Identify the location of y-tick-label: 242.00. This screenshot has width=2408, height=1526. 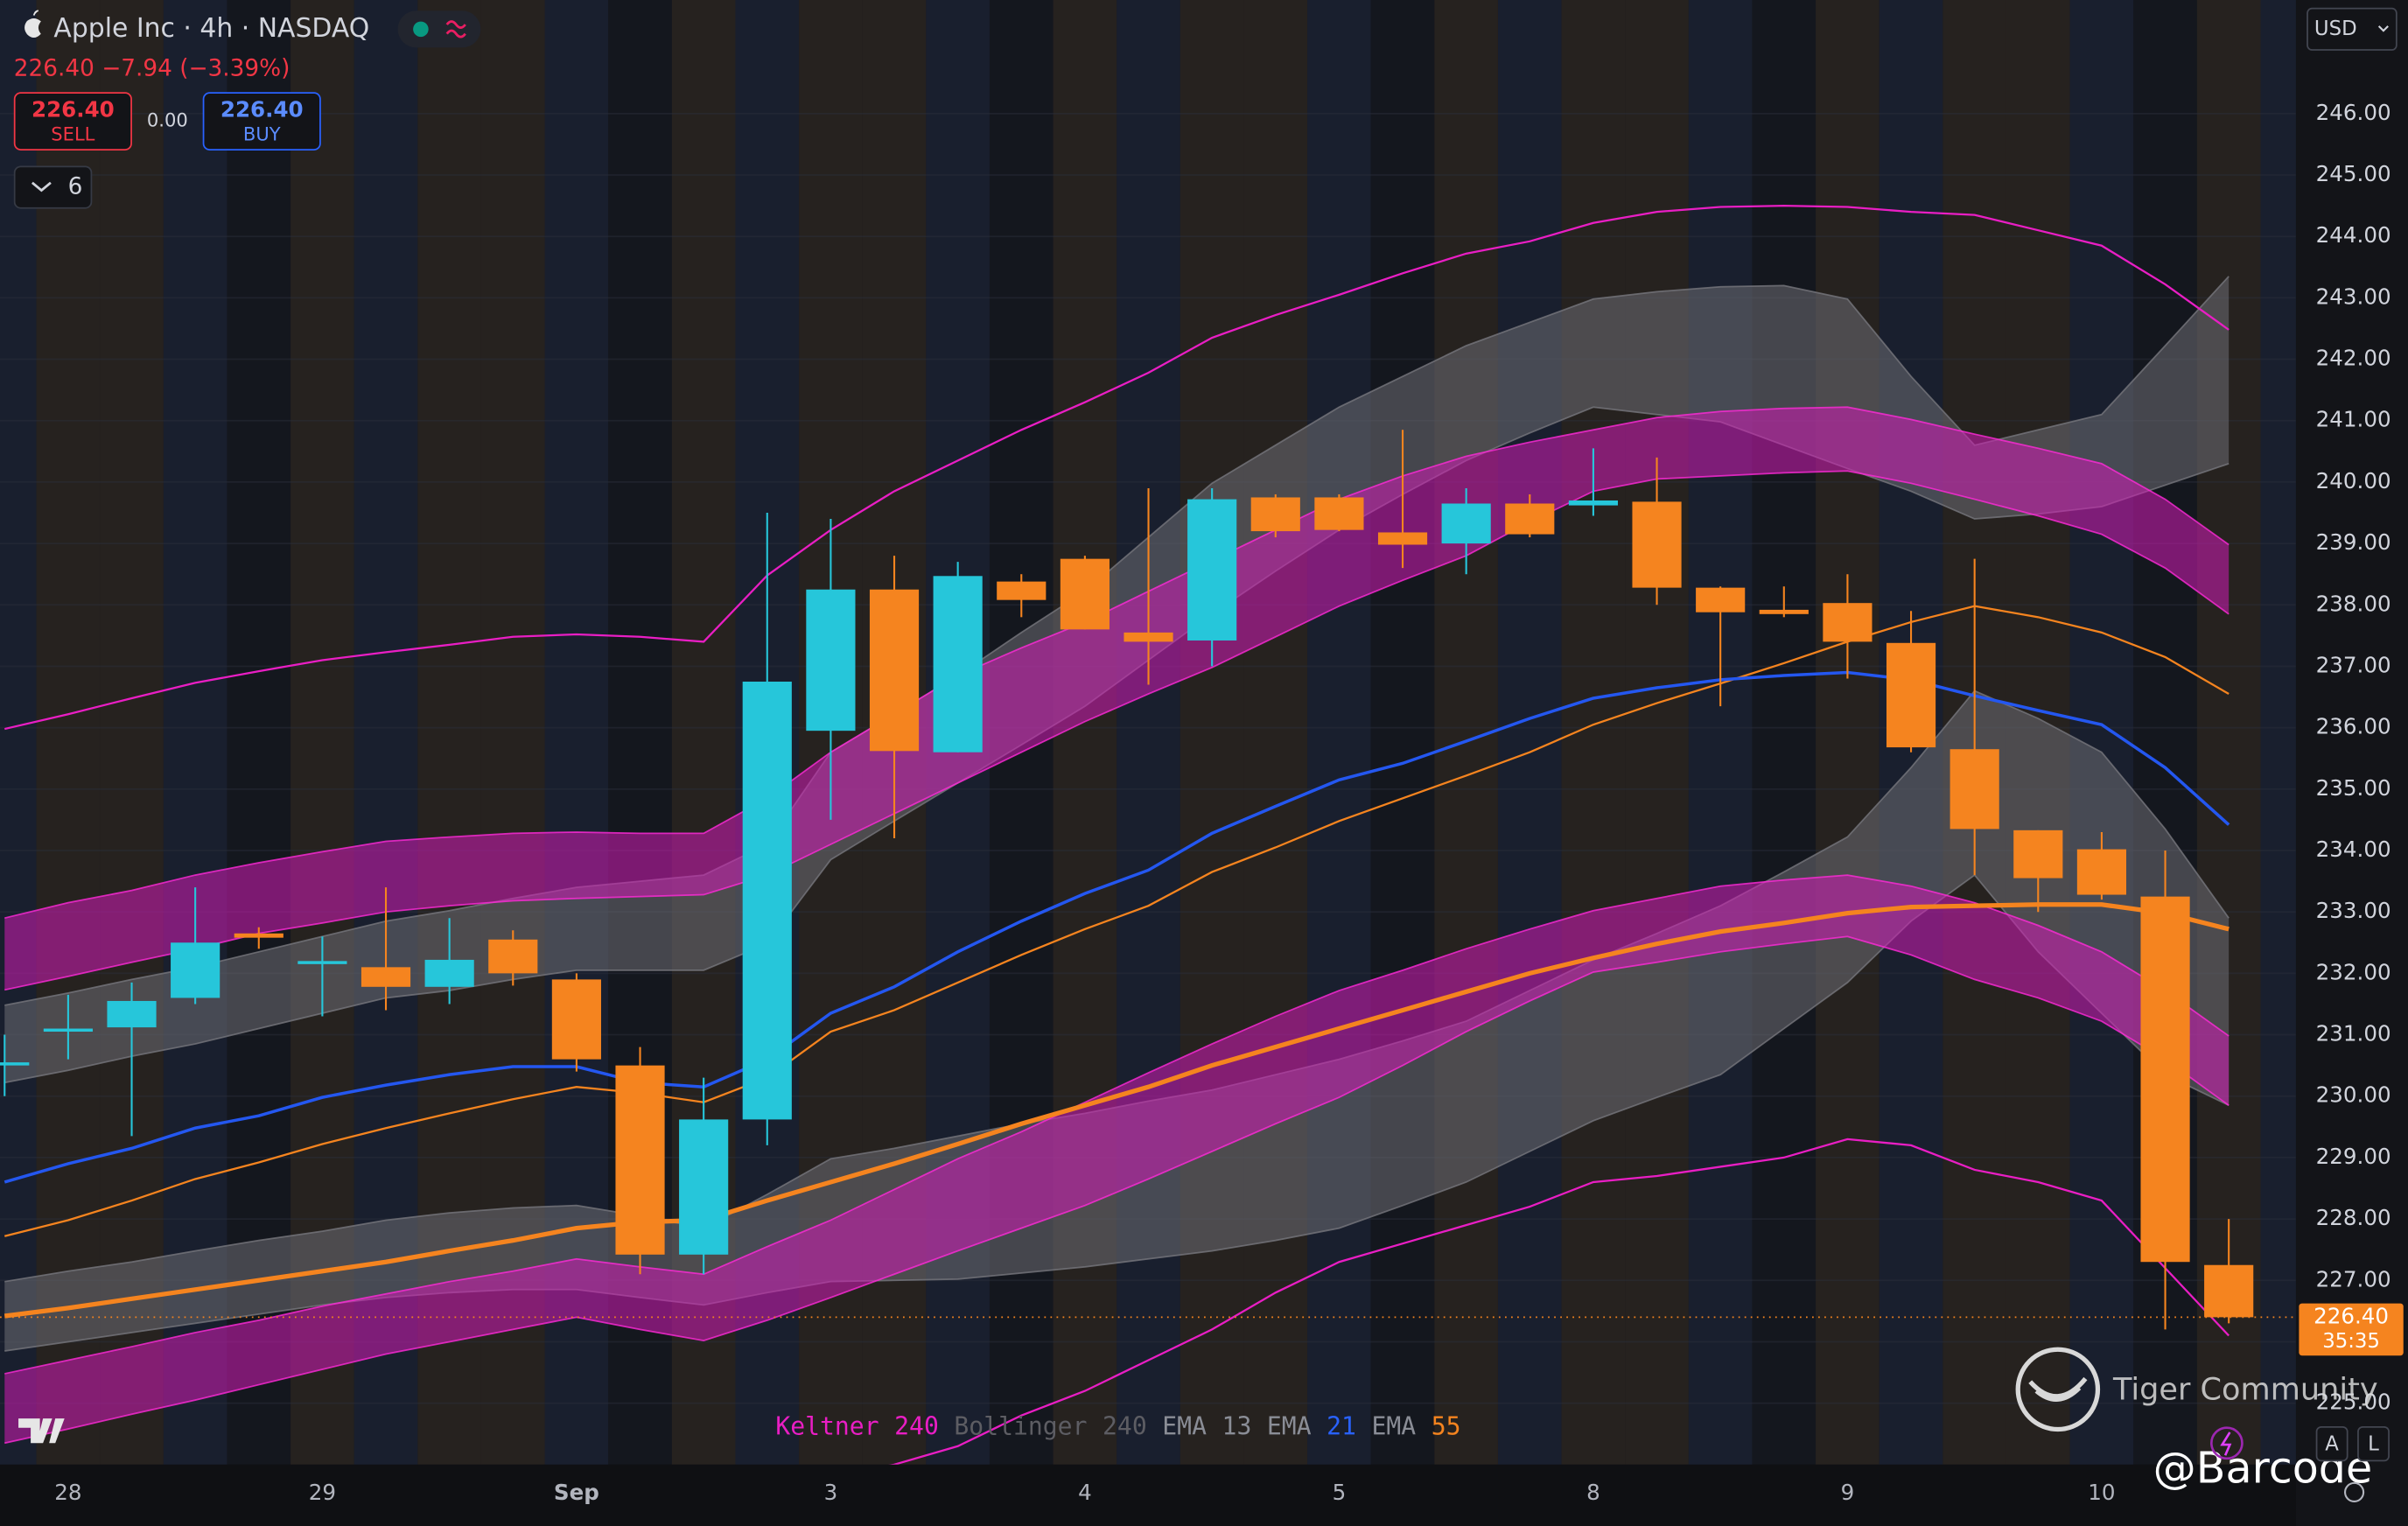
(2353, 358).